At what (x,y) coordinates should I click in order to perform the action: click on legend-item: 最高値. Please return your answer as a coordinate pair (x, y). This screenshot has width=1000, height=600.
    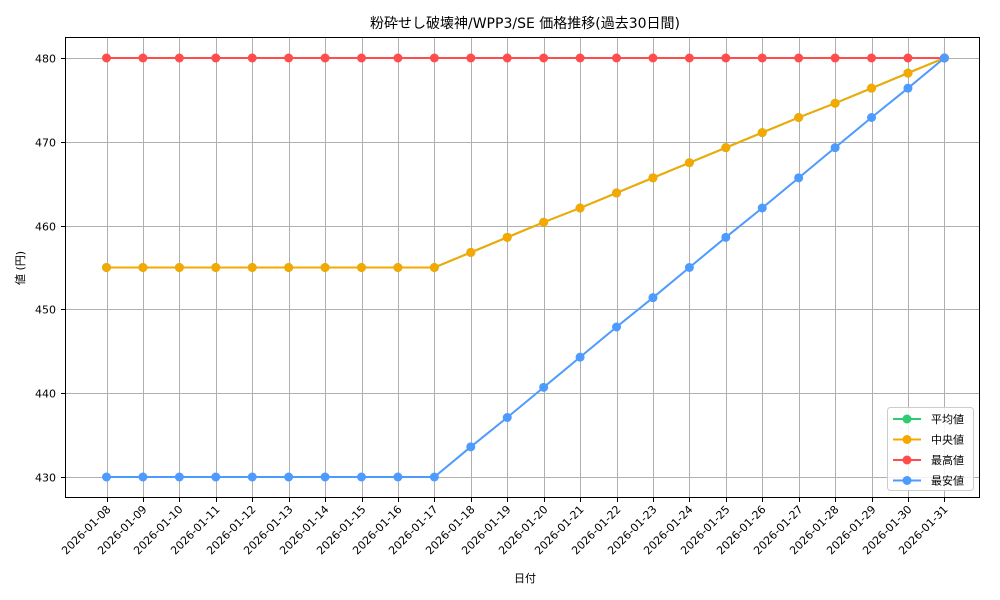
    Looking at the image, I should click on (928, 460).